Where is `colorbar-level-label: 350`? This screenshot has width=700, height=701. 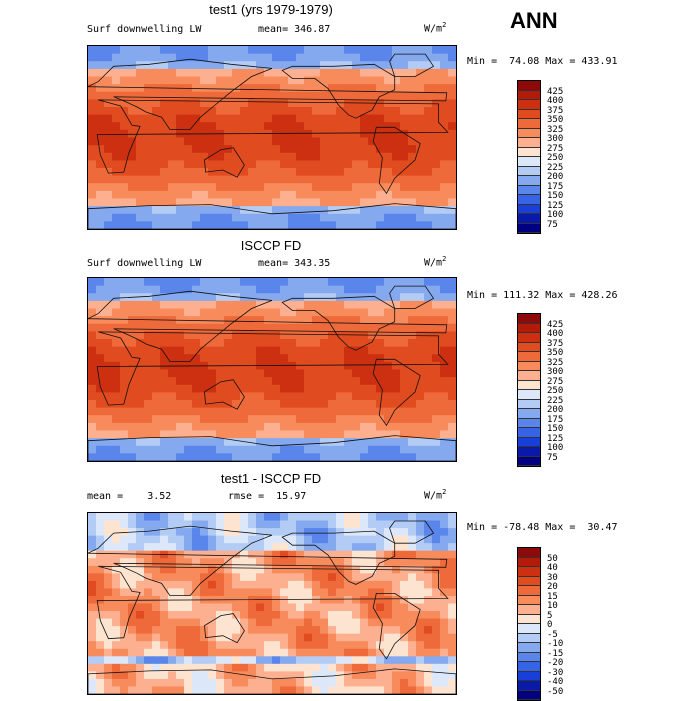
colorbar-level-label: 350 is located at coordinates (555, 120).